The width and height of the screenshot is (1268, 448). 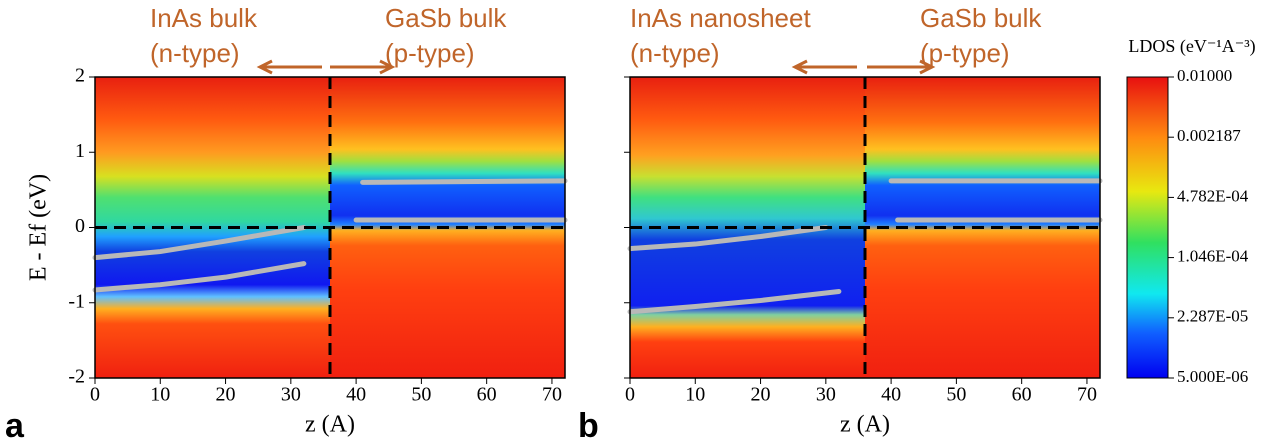 I want to click on y-tick-label: -2, so click(x=76, y=377).